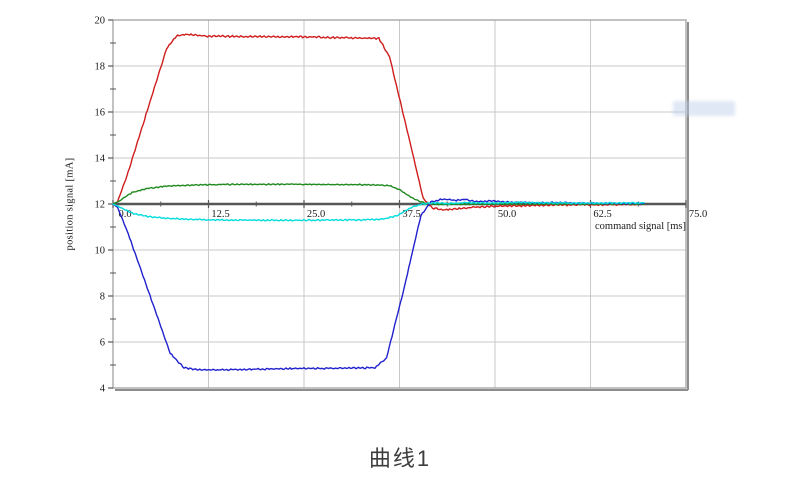 The width and height of the screenshot is (800, 500). Describe the element at coordinates (70, 204) in the screenshot. I see `y-axis-title: position signal [mA]` at that location.